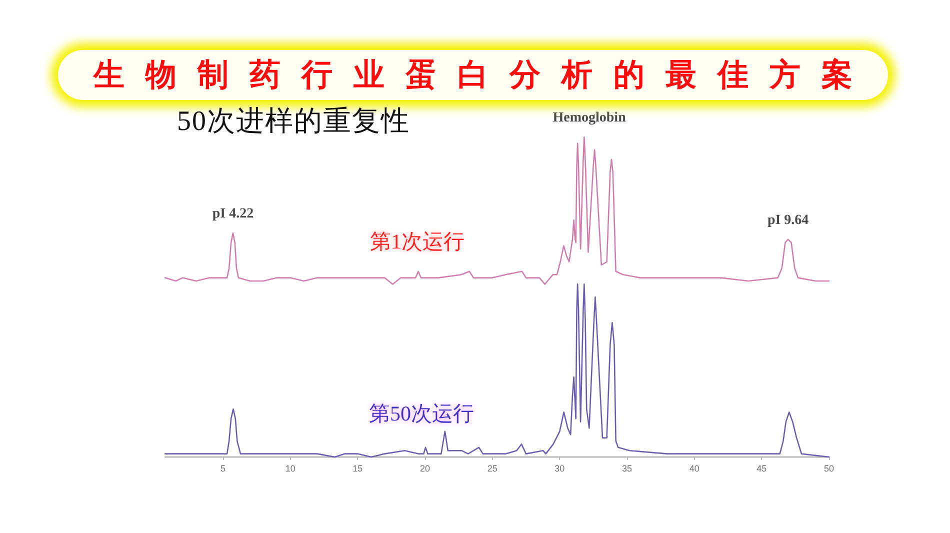 The height and width of the screenshot is (533, 950). I want to click on series-label: 第50次运行, so click(421, 414).